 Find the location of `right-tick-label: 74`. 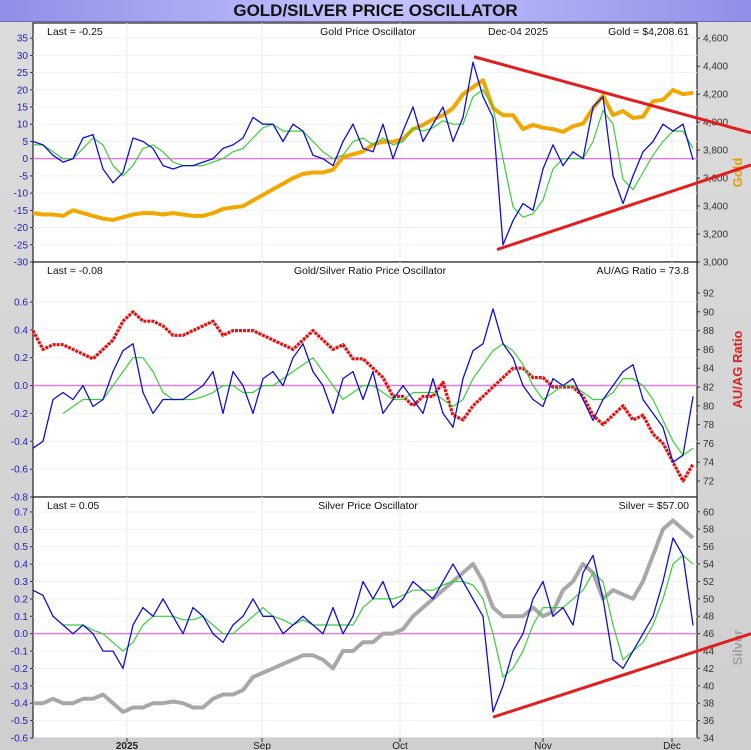

right-tick-label: 74 is located at coordinates (709, 463).